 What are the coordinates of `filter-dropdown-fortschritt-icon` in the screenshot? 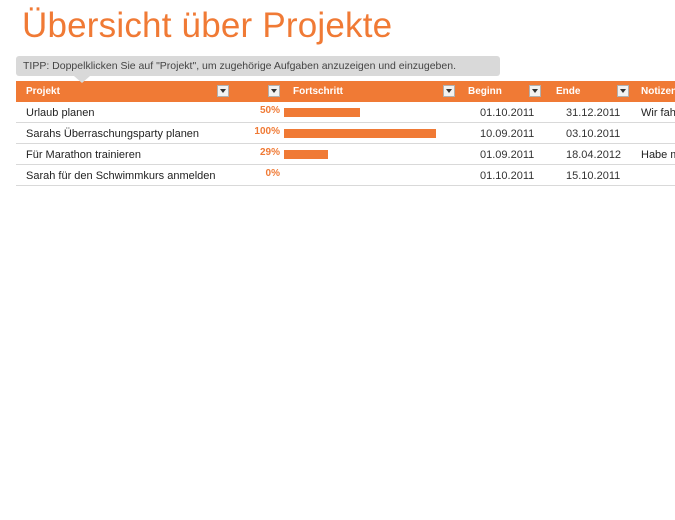 It's located at (449, 91).